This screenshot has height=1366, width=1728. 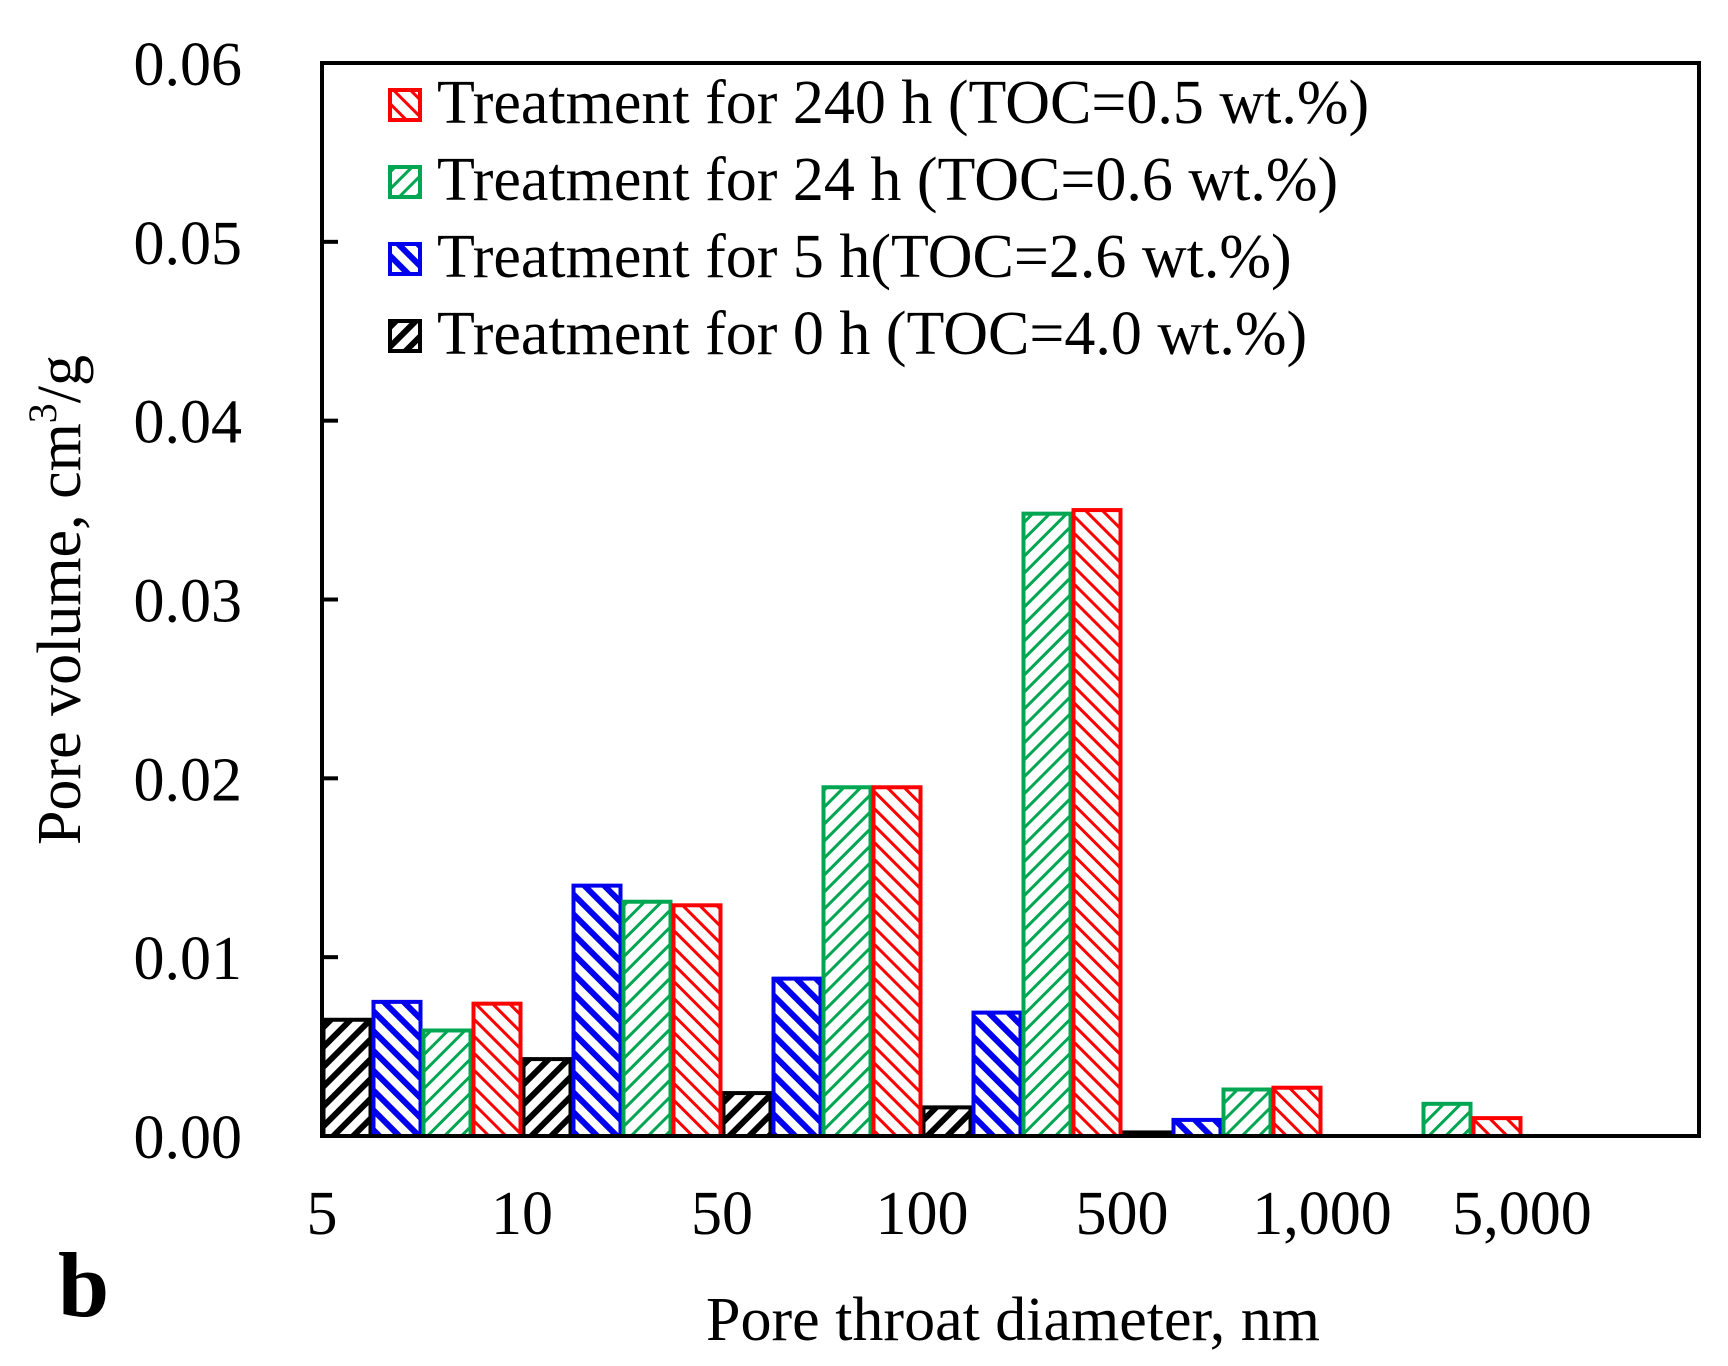 I want to click on y-tick-label-3: 0.03, so click(x=188, y=602).